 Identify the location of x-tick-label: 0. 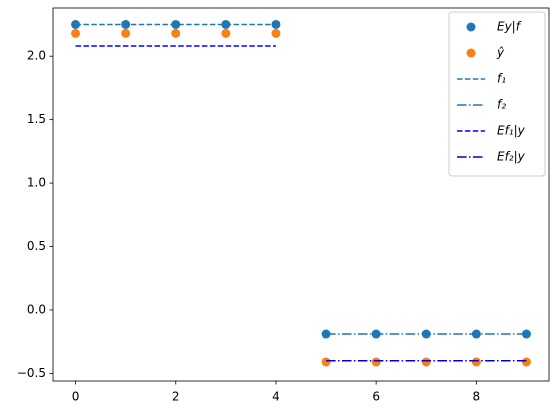
(76, 397).